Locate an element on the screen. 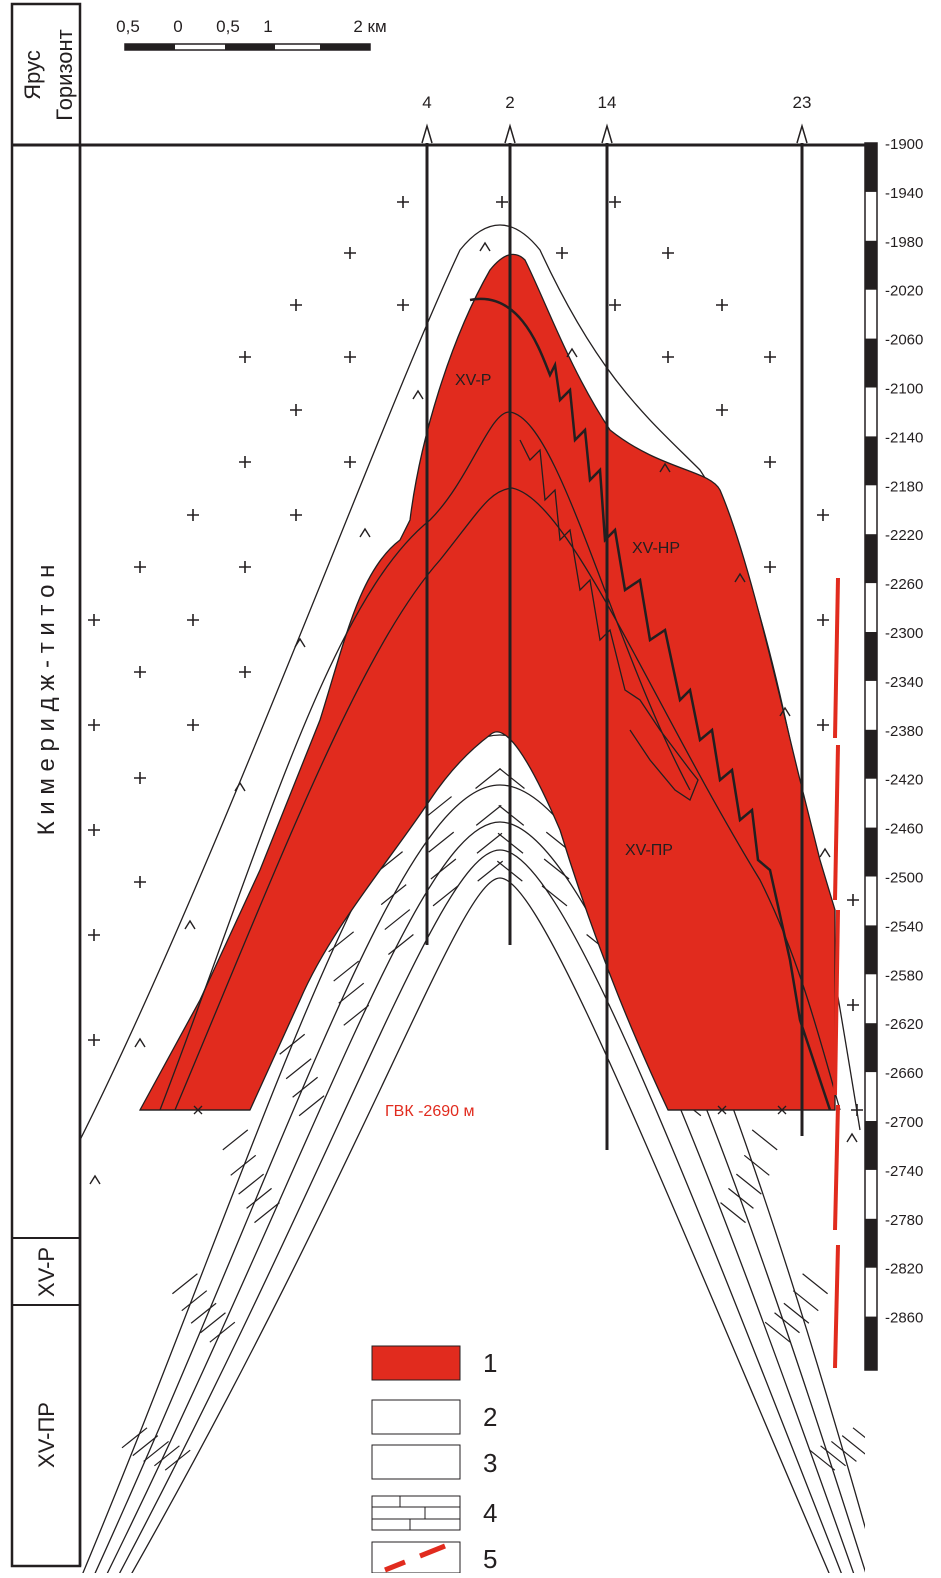 The height and width of the screenshot is (1578, 941). well-label: 4 is located at coordinates (426, 102).